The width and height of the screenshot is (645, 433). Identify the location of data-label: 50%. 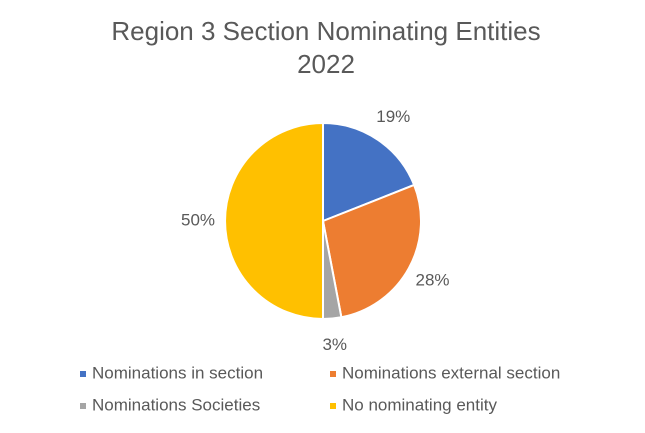
(198, 219).